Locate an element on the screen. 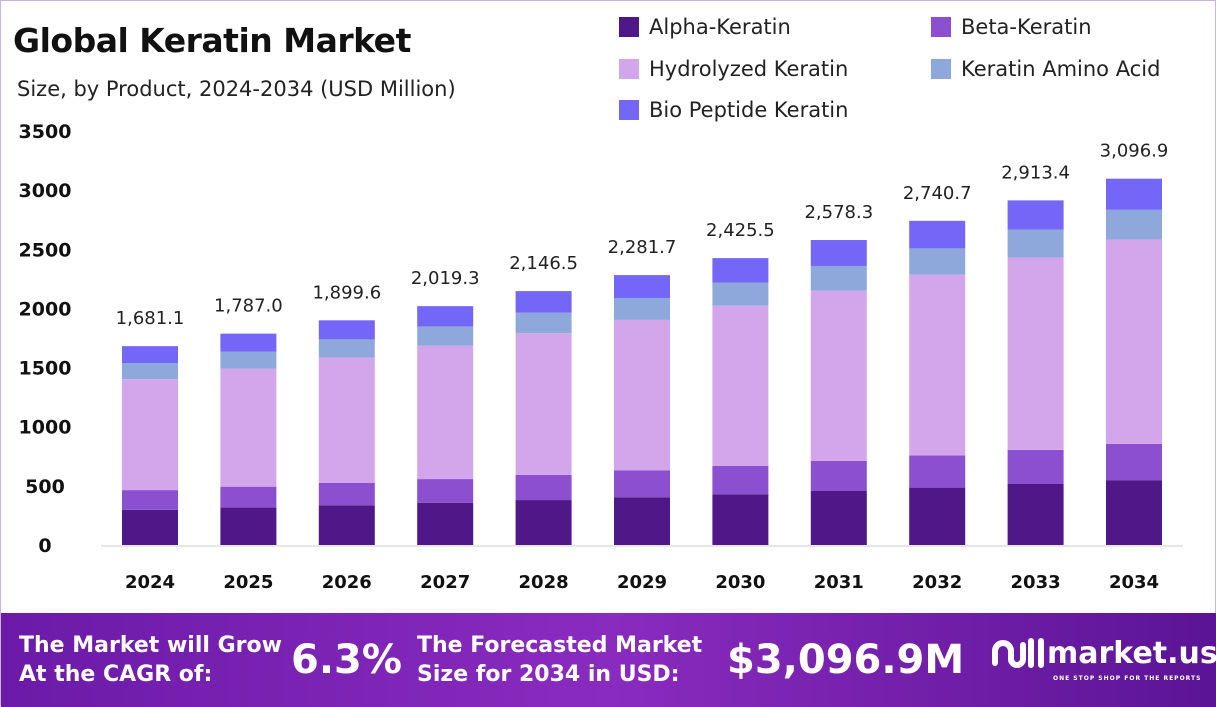 The height and width of the screenshot is (707, 1216). total-data-label: 1,899.6 is located at coordinates (346, 292).